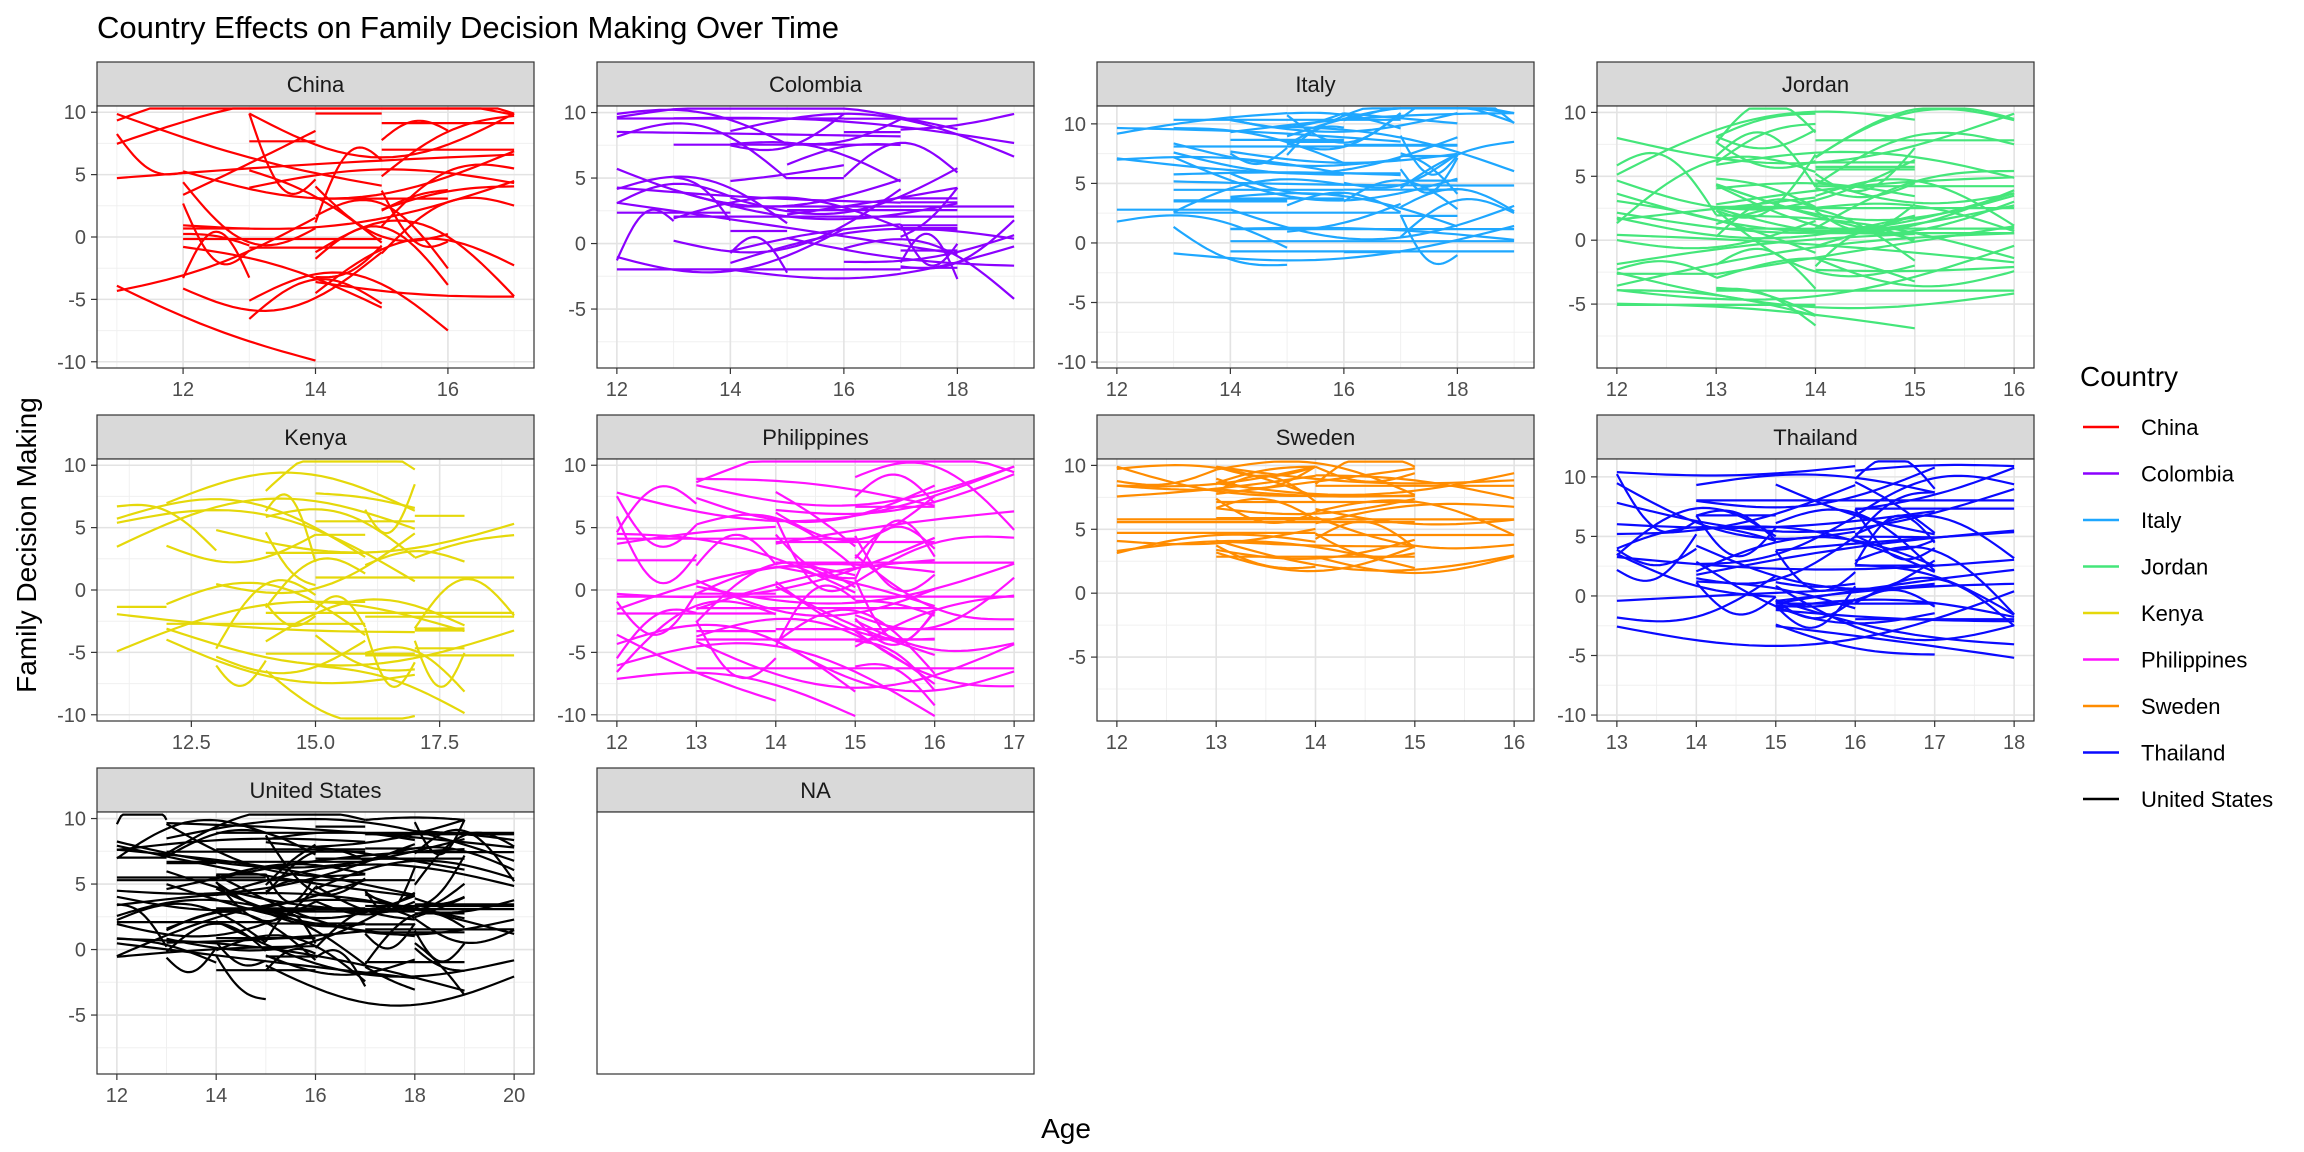  What do you see at coordinates (696, 743) in the screenshot?
I see `x-tick-label: 13` at bounding box center [696, 743].